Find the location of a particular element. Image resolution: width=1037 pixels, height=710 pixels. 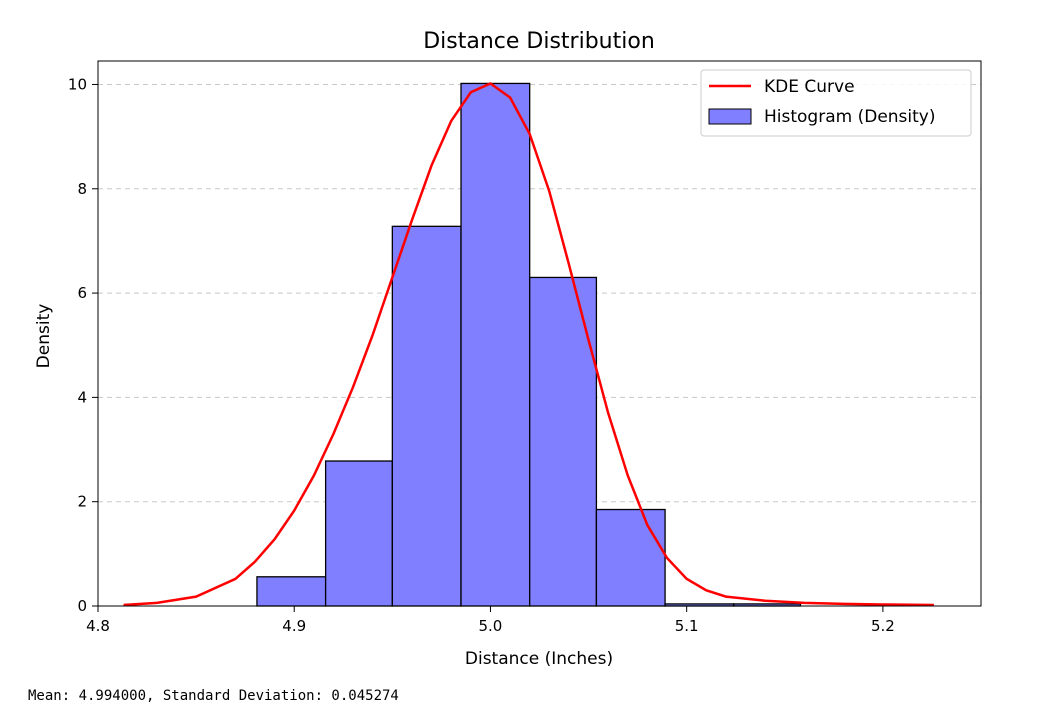

x-tick-label-0: 4.8 is located at coordinates (98, 626).